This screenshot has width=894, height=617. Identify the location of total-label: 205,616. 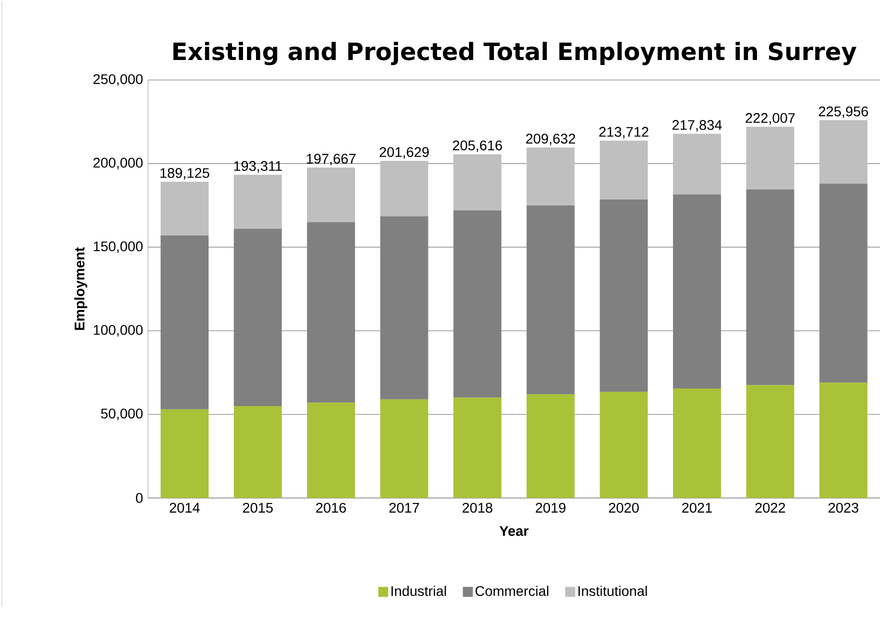
(477, 146).